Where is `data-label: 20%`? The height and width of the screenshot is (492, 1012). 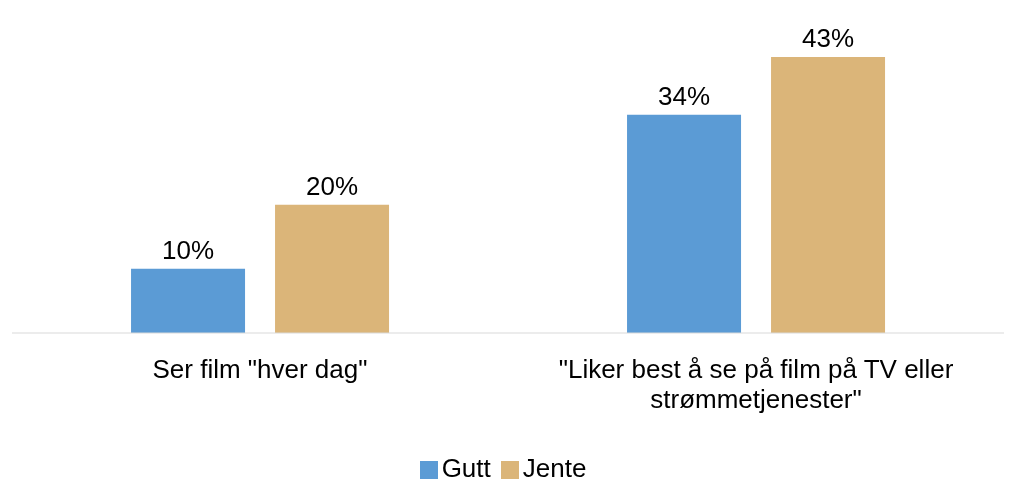 data-label: 20% is located at coordinates (332, 185).